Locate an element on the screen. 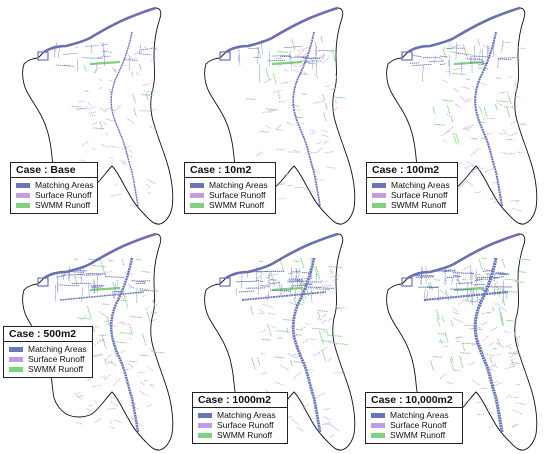 The image size is (550, 454). legend-item-matching: Matching Areas is located at coordinates (48, 349).